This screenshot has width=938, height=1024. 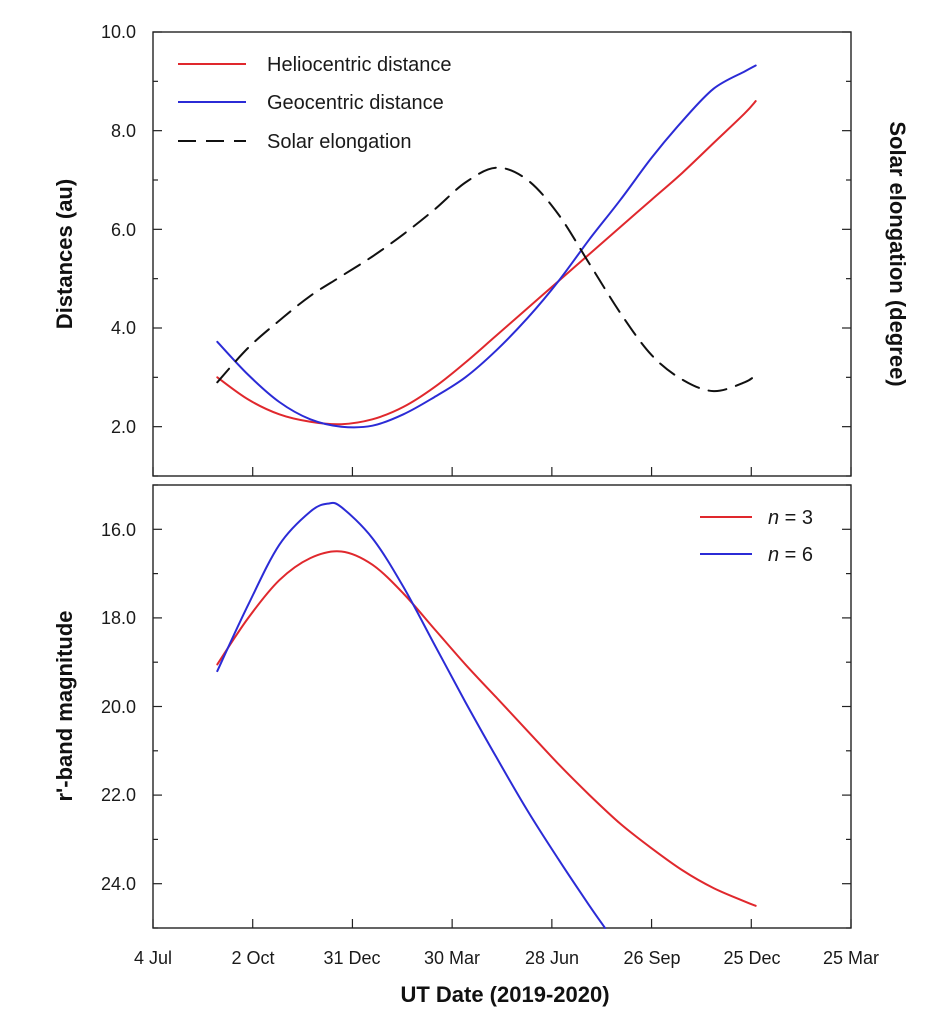 What do you see at coordinates (64, 705) in the screenshot?
I see `magnitude-y-axis-title: r'-band magnitude` at bounding box center [64, 705].